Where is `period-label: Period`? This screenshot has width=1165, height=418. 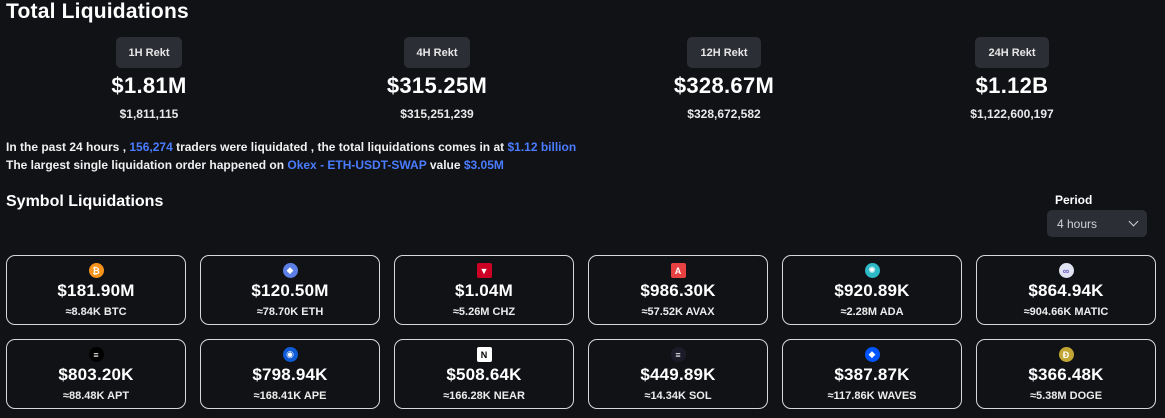
period-label: Period is located at coordinates (1074, 200).